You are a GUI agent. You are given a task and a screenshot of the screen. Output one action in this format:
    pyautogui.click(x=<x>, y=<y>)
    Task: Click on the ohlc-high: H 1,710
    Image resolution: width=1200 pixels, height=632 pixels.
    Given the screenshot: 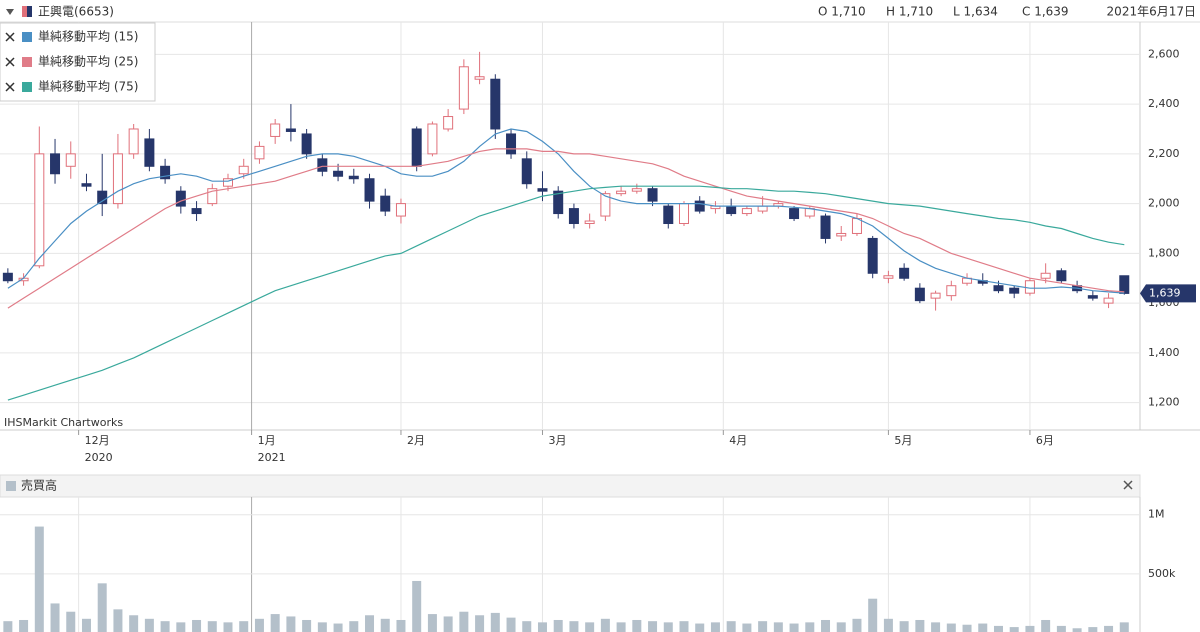 What is the action you would take?
    pyautogui.click(x=909, y=12)
    